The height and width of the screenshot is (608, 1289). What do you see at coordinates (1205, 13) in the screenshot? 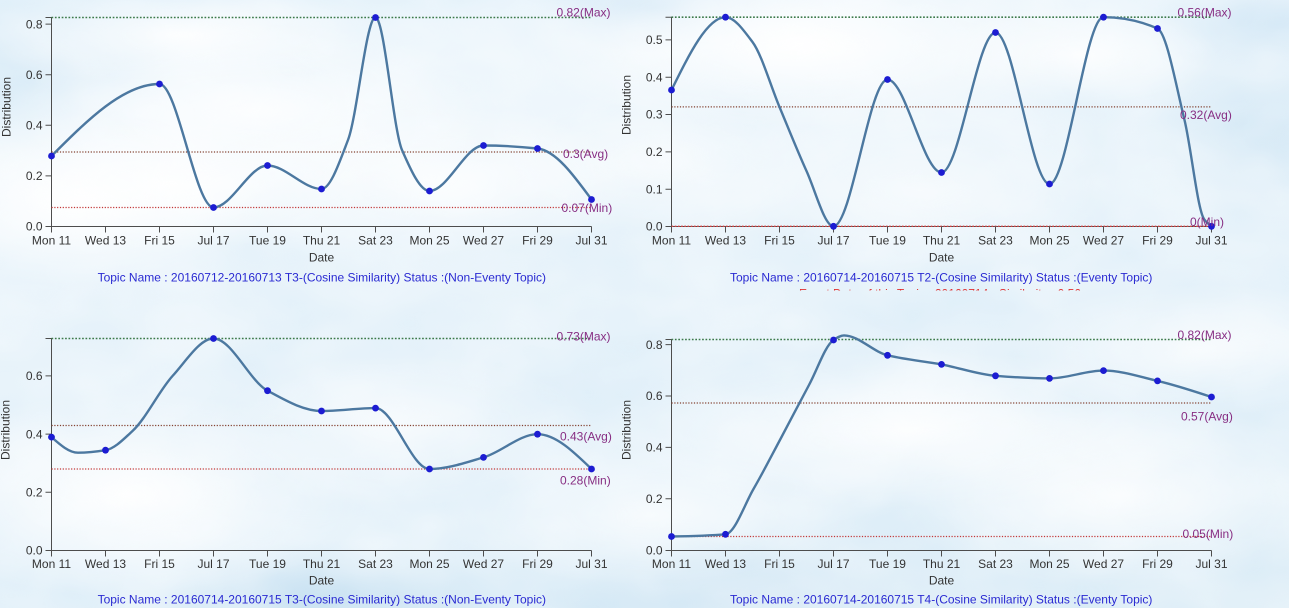
I see `svg-text: 0.56(Max)` at bounding box center [1205, 13].